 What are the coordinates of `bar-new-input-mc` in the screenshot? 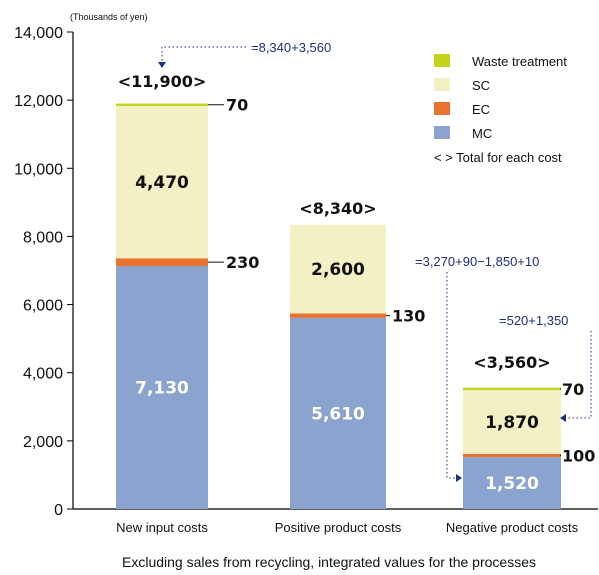 It's located at (162, 387).